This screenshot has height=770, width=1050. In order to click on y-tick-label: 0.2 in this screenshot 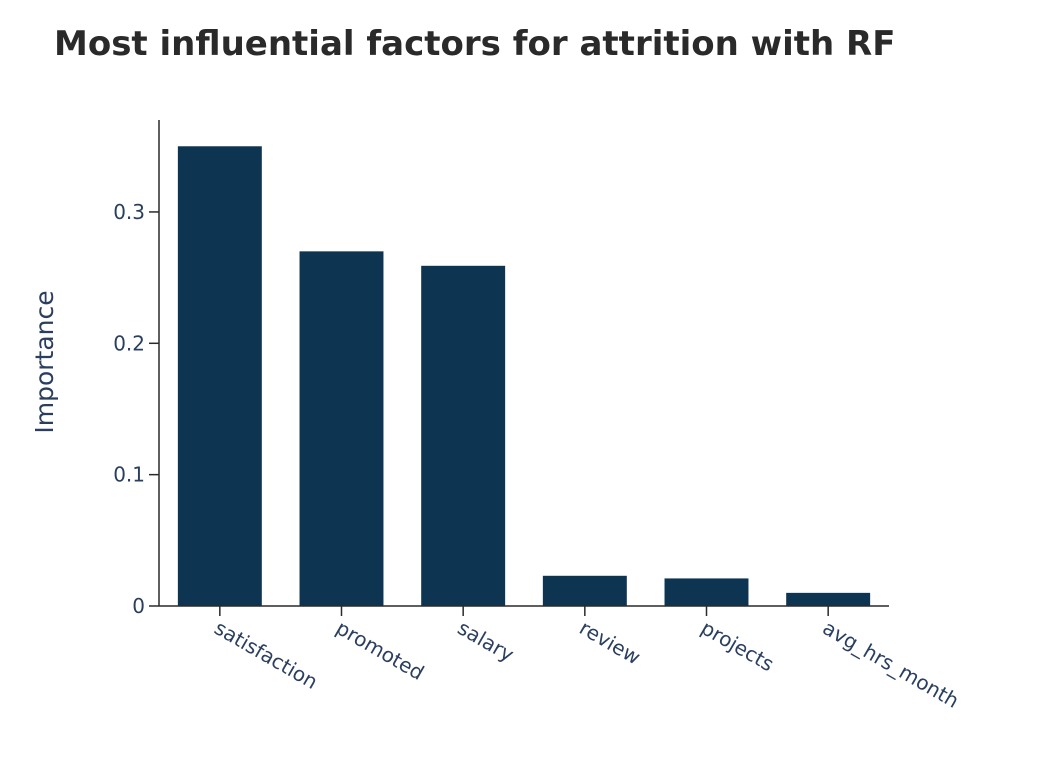, I will do `click(129, 343)`.